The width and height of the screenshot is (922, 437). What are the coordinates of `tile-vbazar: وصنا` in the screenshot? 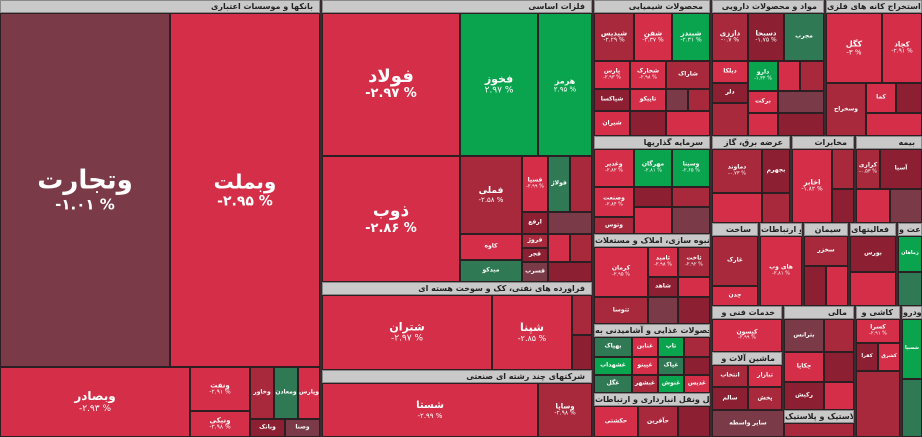 It's located at (302, 428).